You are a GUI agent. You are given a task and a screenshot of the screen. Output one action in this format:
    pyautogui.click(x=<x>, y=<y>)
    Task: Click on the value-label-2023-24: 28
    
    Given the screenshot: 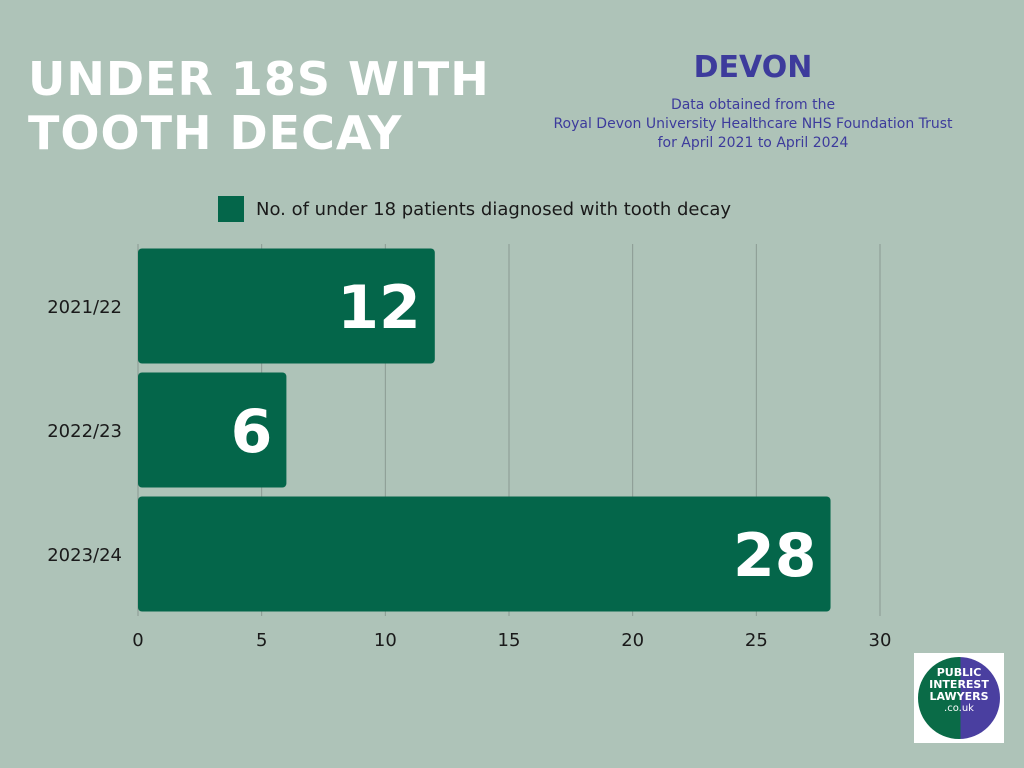 What is the action you would take?
    pyautogui.click(x=775, y=556)
    